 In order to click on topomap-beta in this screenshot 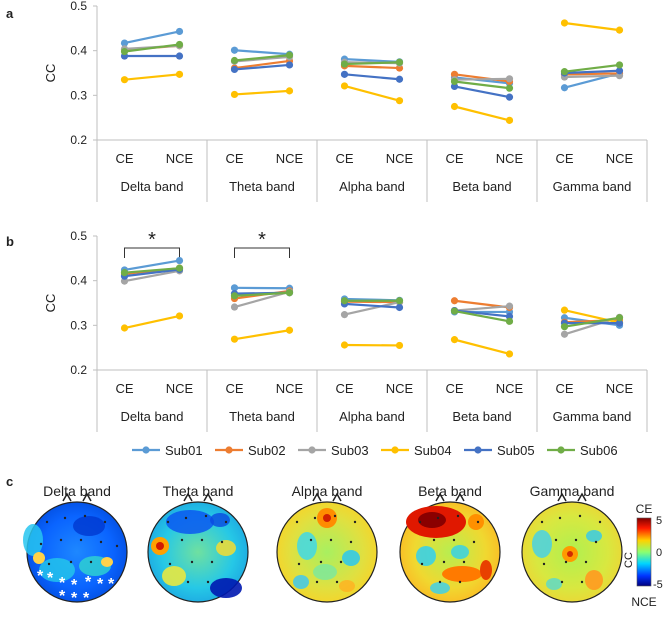, I will do `click(450, 547)`.